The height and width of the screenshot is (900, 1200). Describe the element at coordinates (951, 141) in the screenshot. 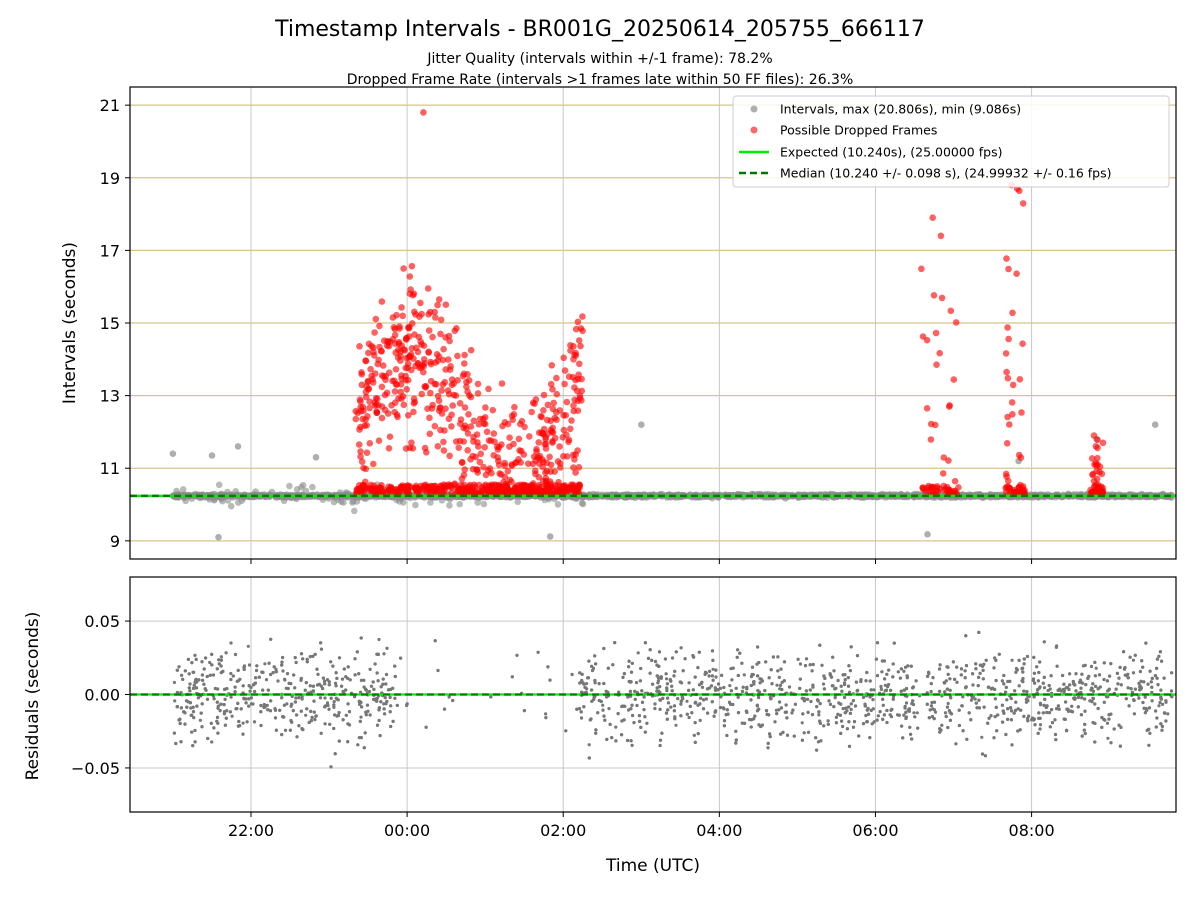

I see `legend-box` at that location.